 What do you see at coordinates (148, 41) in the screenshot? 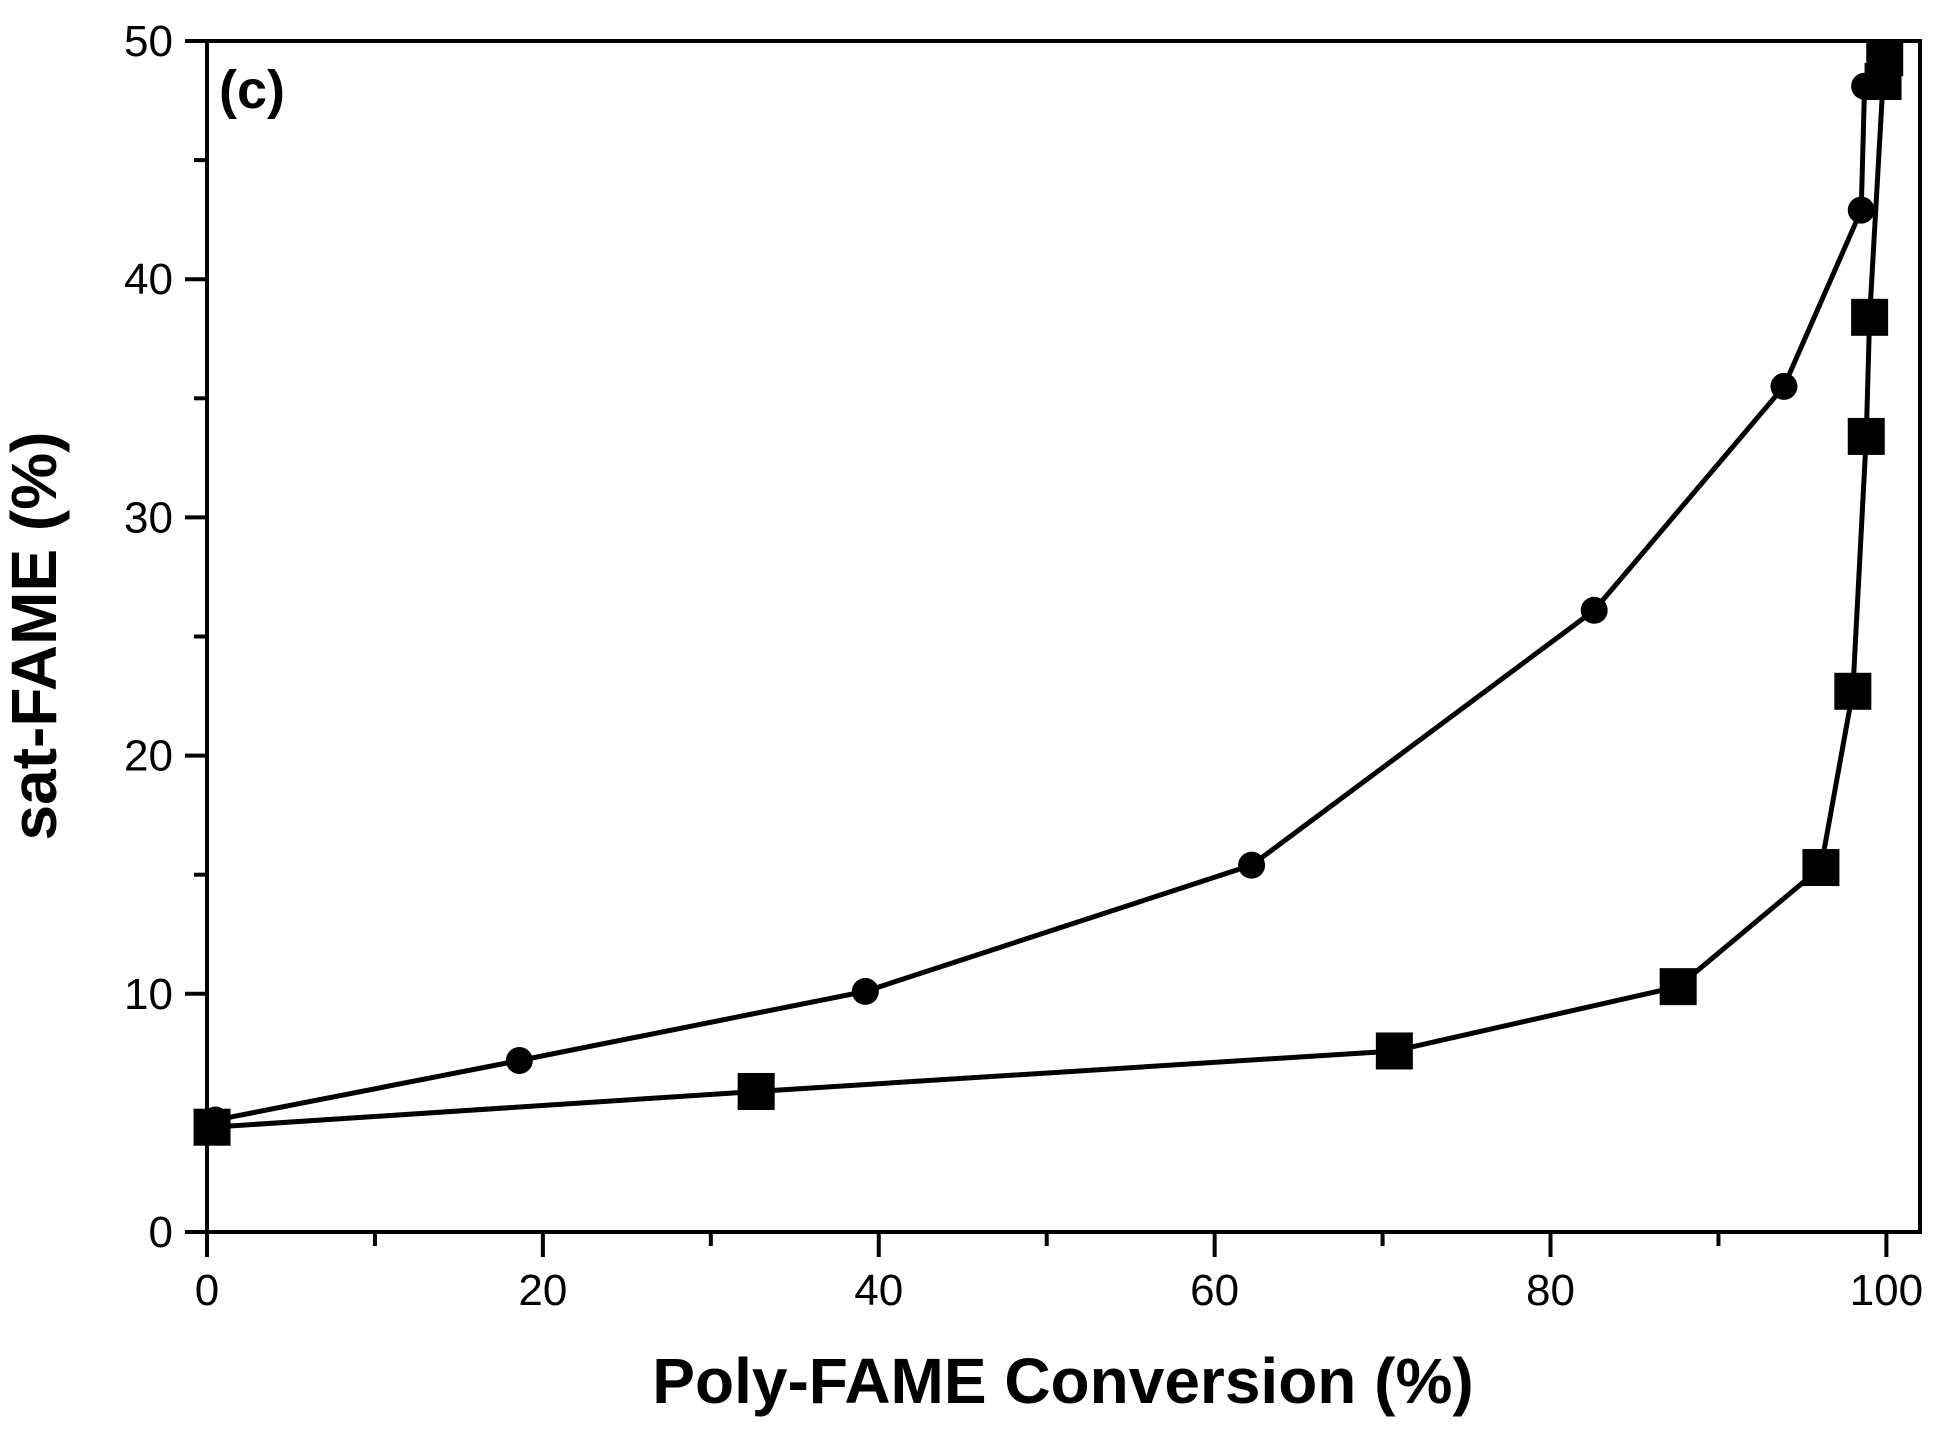
I see `y-tick-label: 50` at bounding box center [148, 41].